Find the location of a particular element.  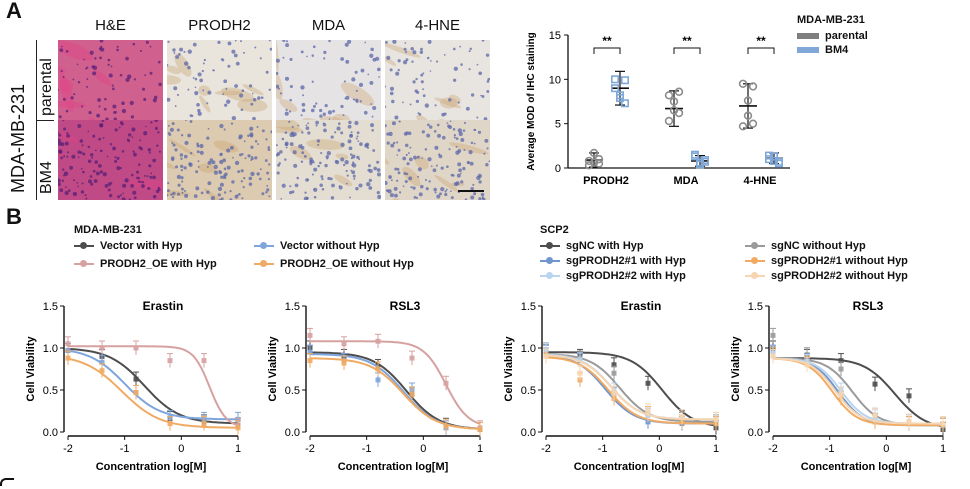

x-tick-label: -2 is located at coordinates (546, 449).